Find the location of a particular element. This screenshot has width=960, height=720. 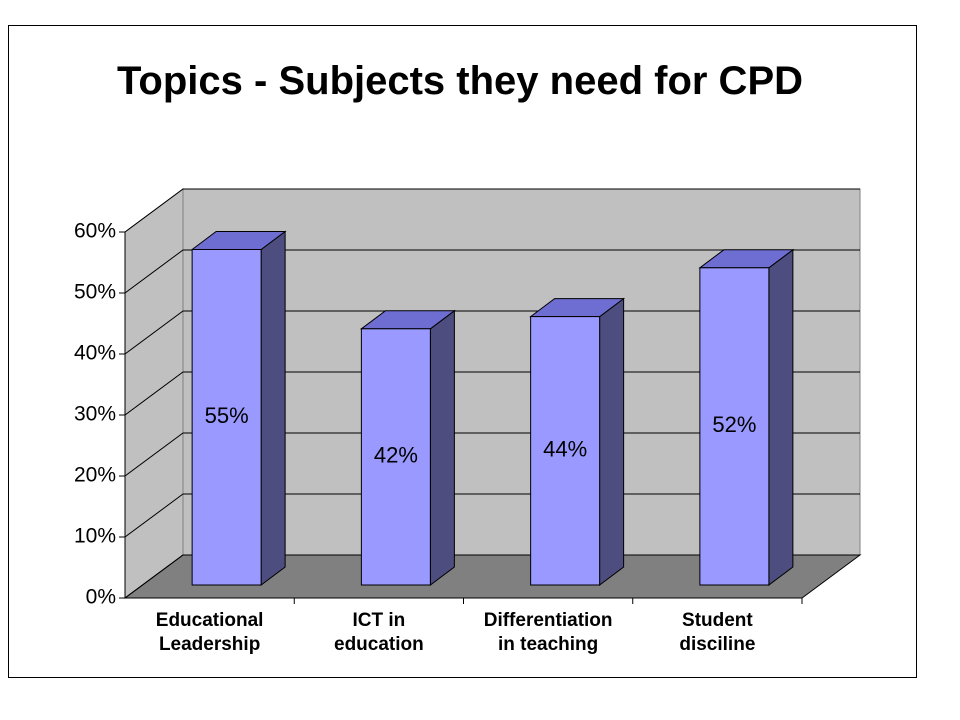

data-label: 55% is located at coordinates (227, 415).